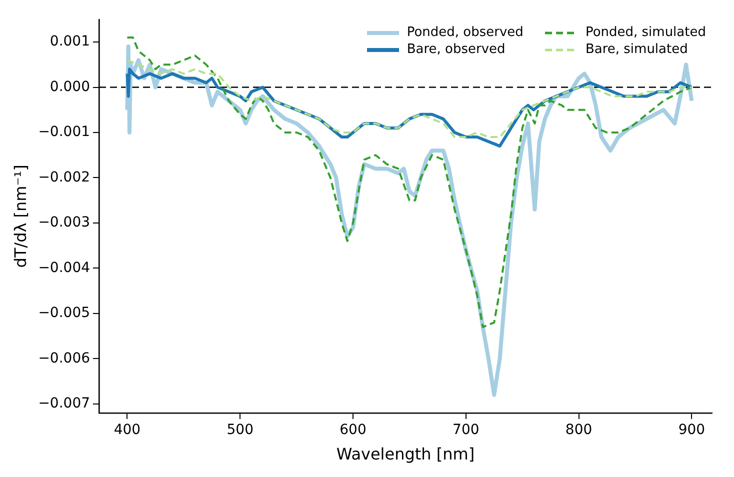 The height and width of the screenshot is (477, 734). Describe the element at coordinates (20, 216) in the screenshot. I see `y-axis-title: dT/dλ [nm⁻¹]` at that location.